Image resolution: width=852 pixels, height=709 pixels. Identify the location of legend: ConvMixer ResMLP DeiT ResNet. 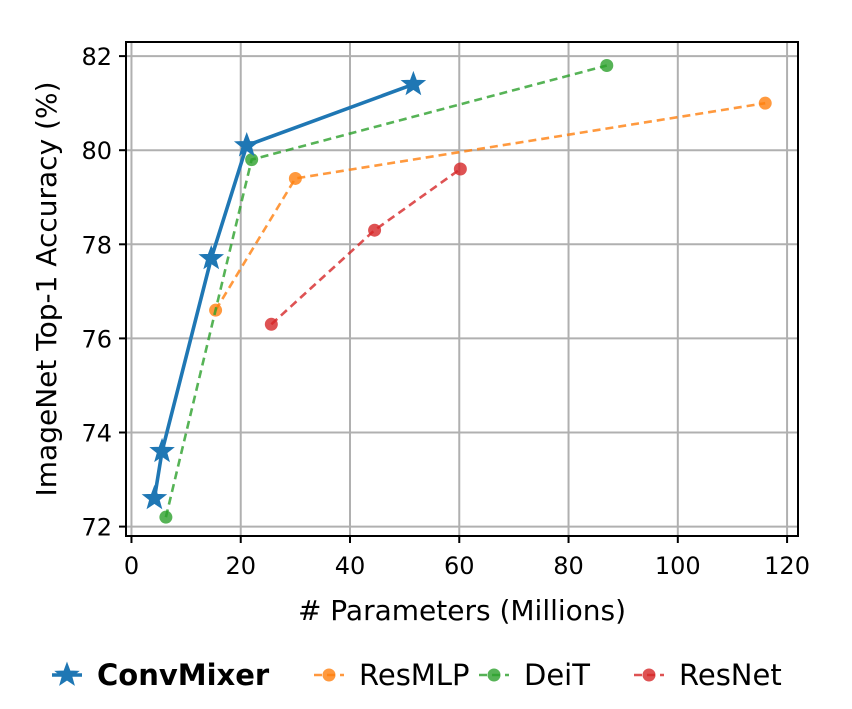
(417, 675).